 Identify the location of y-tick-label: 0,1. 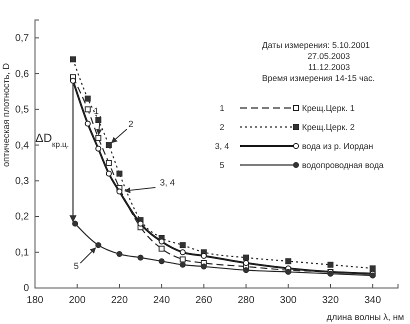
(22, 252).